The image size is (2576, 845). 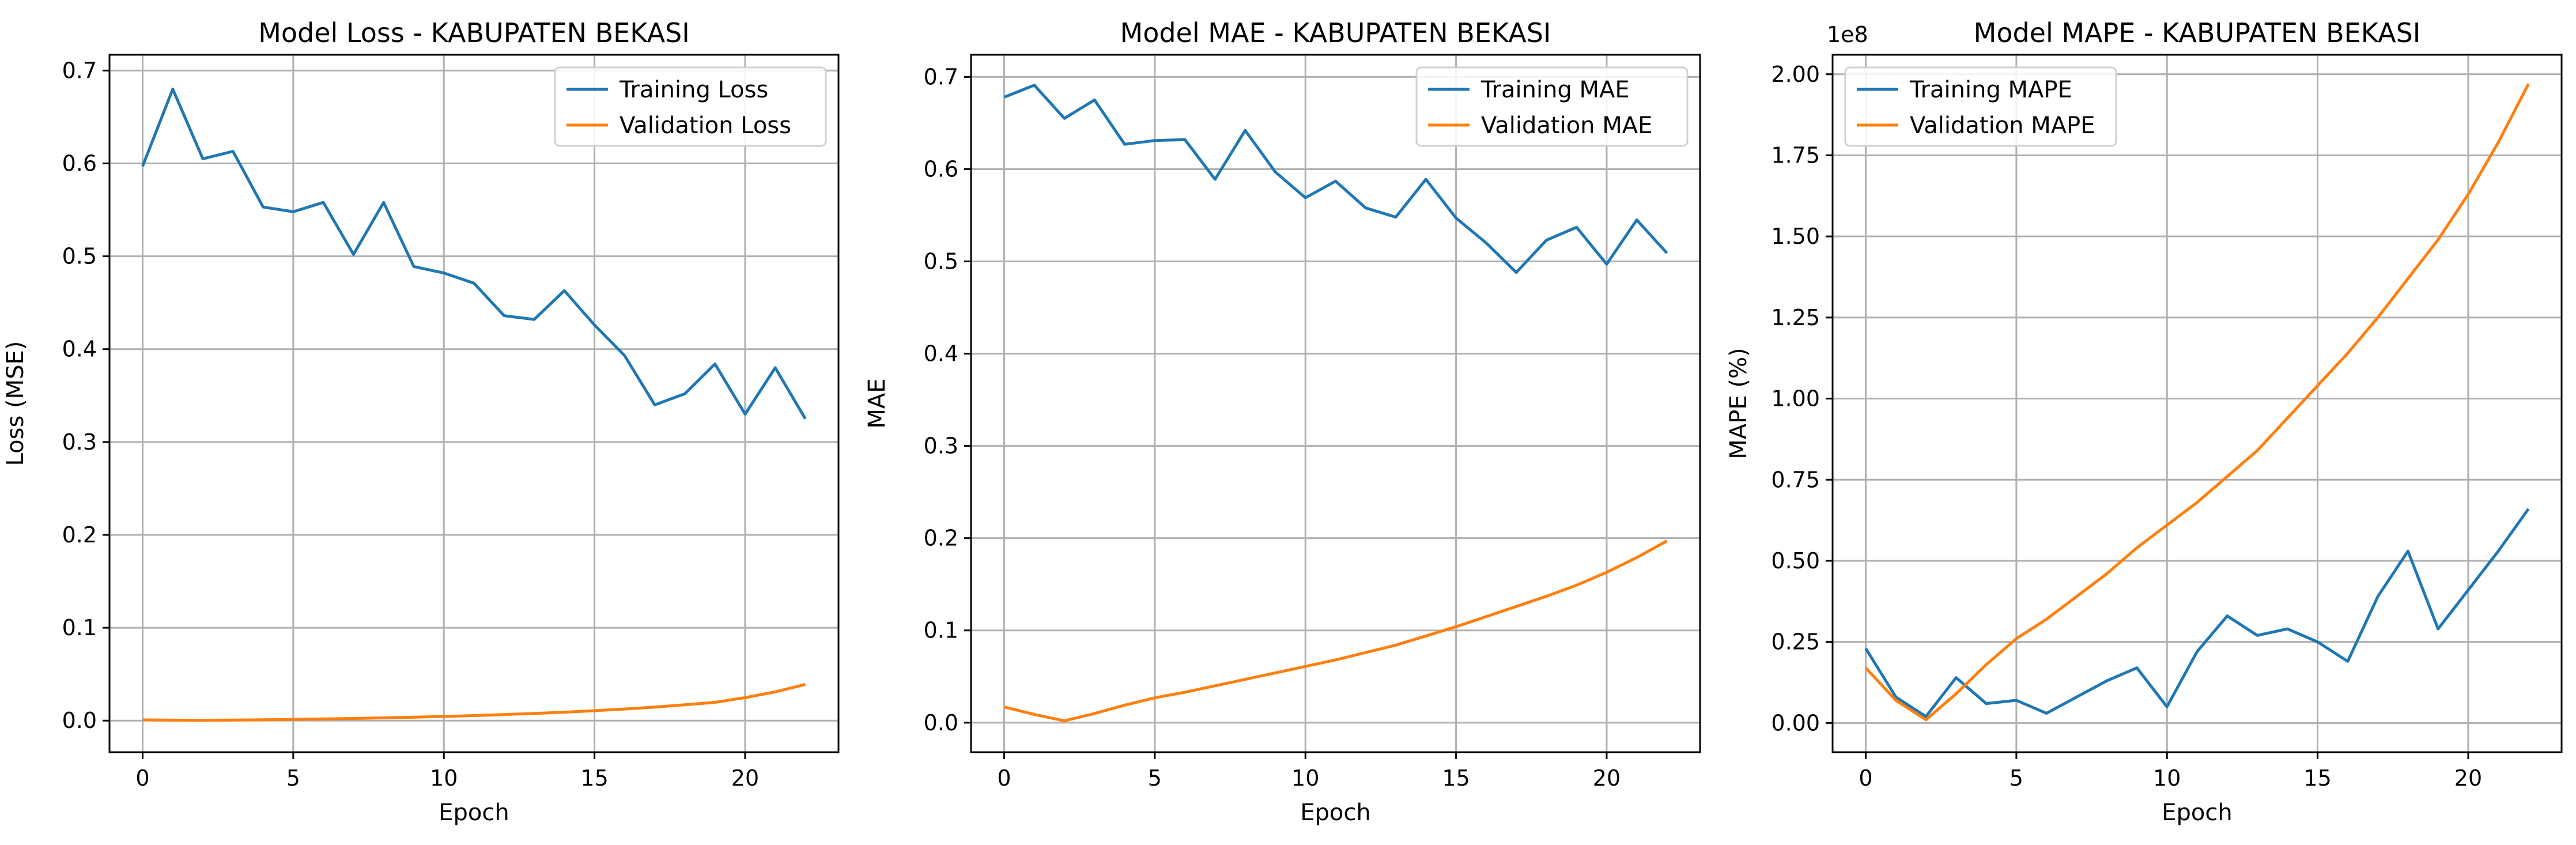 I want to click on legend-label: Training Loss, so click(x=693, y=90).